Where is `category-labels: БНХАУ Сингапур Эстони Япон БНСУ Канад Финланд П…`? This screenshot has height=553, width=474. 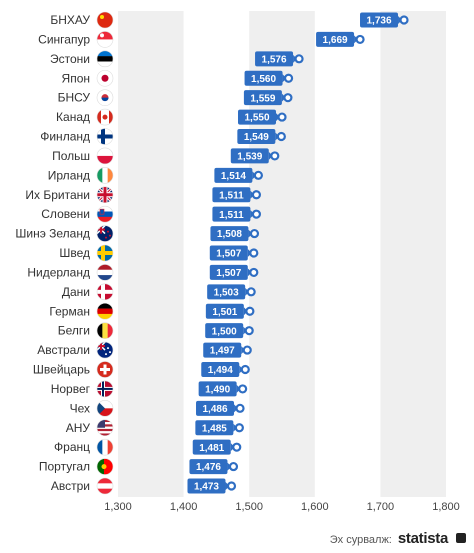
category-labels: БНХАУ Сингапур Эстони Япон БНСУ Канад Финланд П… is located at coordinates (52, 253).